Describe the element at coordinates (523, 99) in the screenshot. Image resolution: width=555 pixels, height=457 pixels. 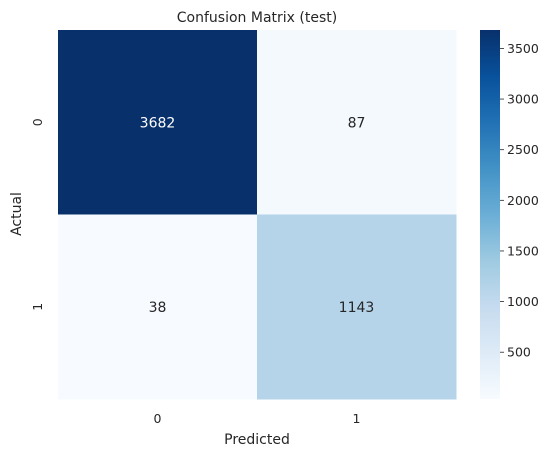
I see `colorbar-tick-label: 3000` at that location.